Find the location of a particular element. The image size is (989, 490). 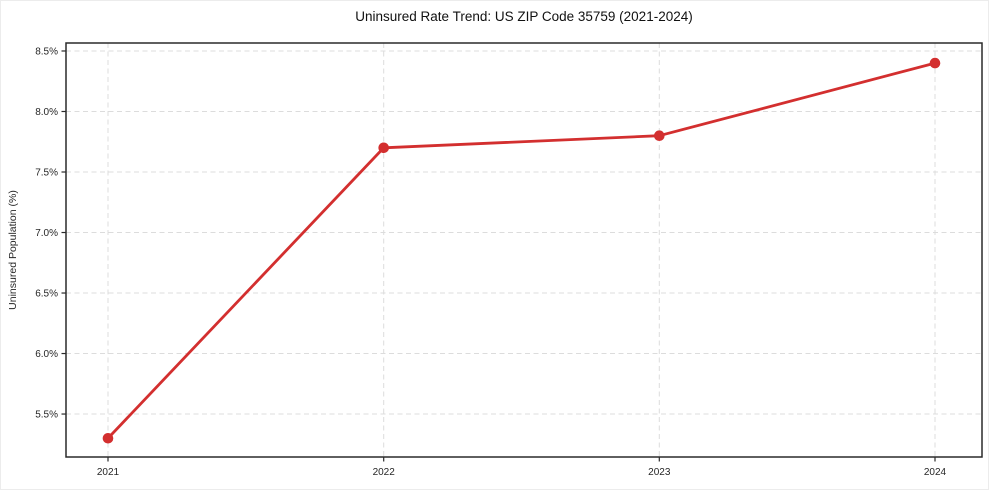

y-tick-label: 8.0% is located at coordinates (46, 112).